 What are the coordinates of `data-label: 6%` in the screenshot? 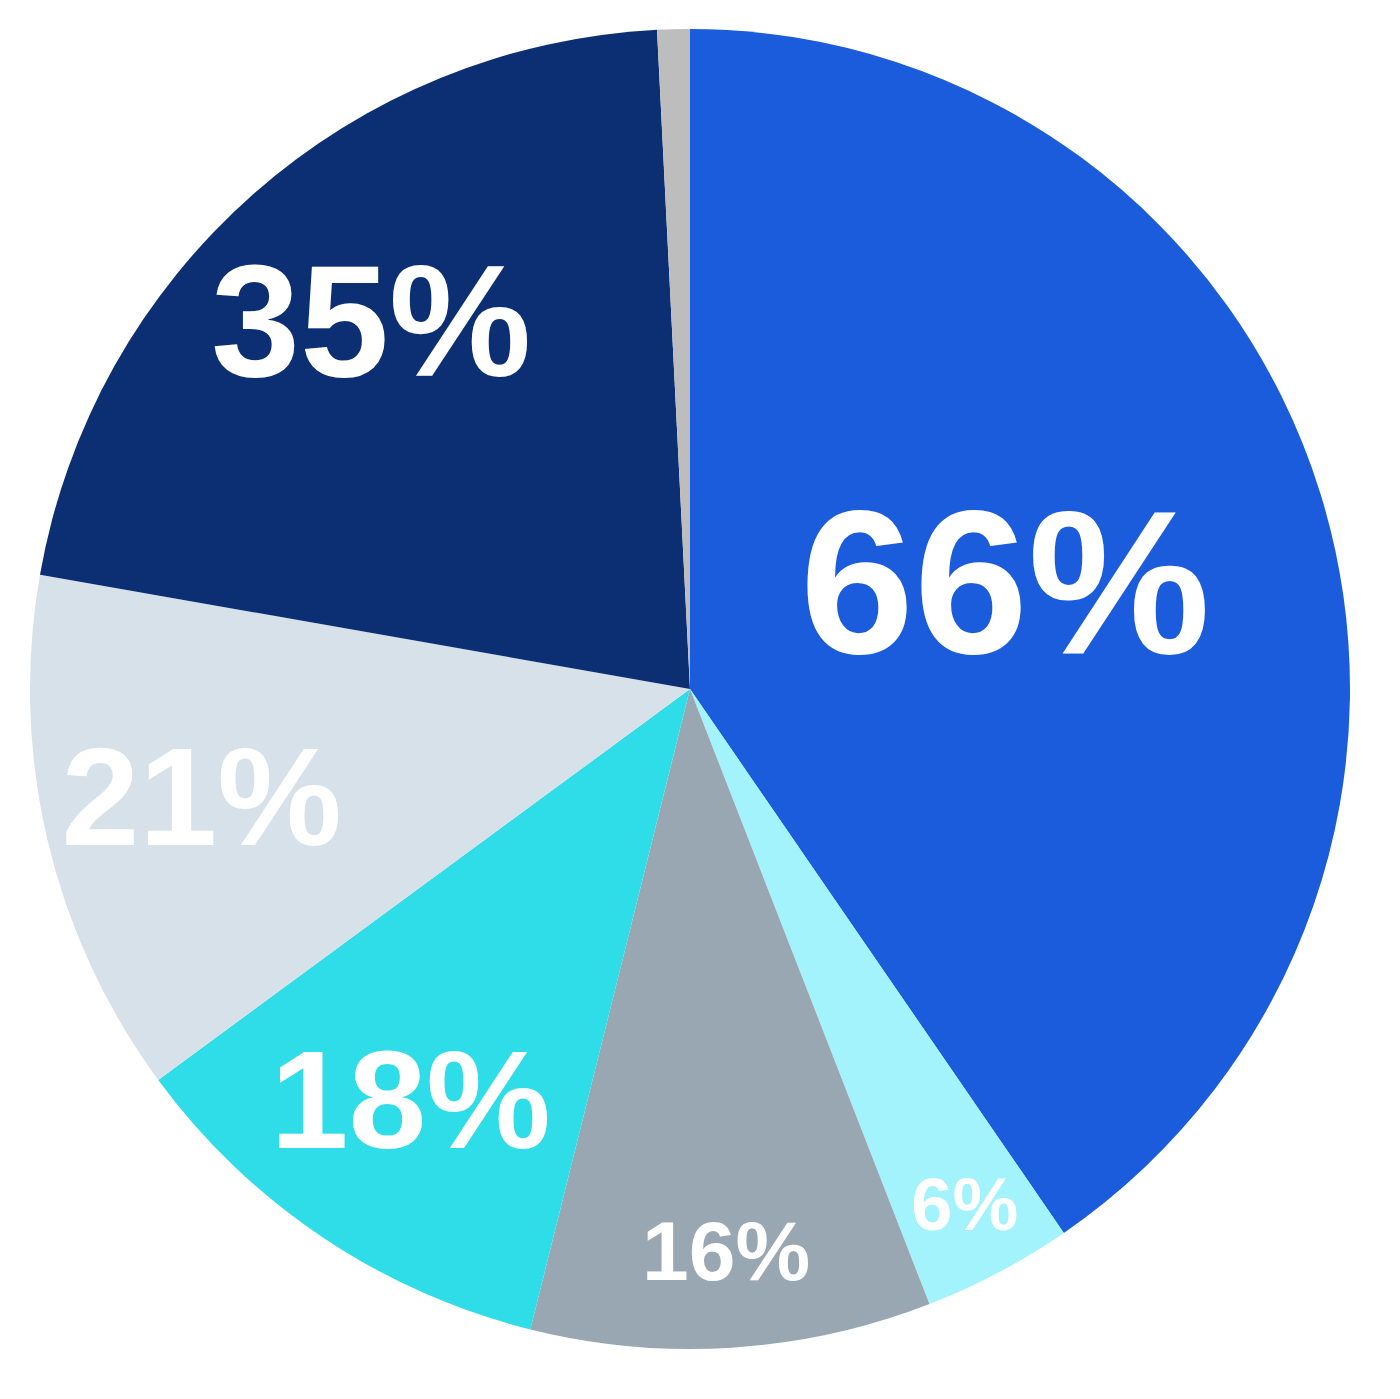 It's located at (965, 1205).